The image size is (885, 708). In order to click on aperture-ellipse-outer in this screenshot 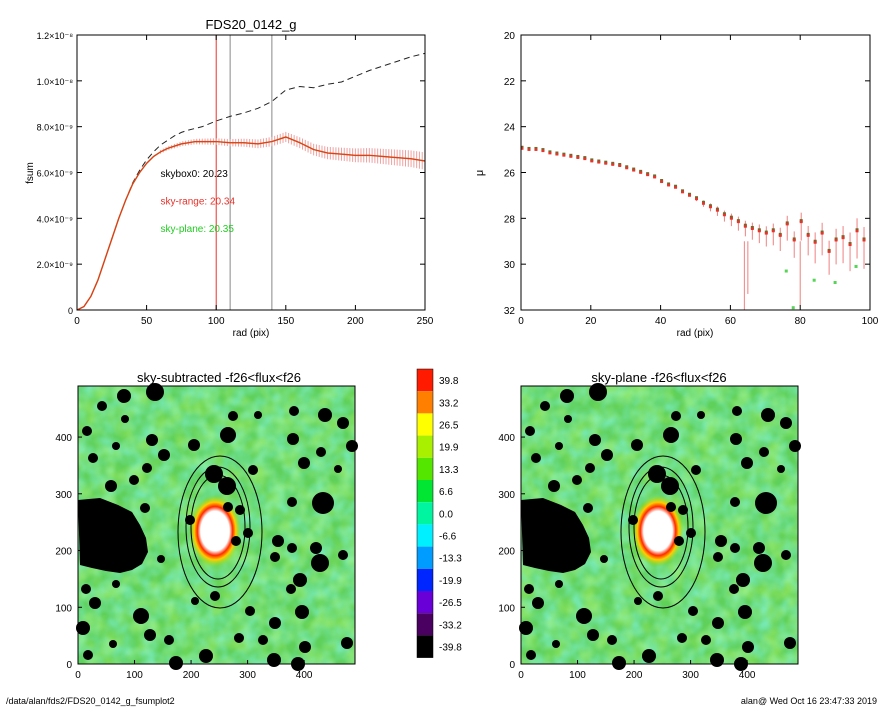, I will do `click(220, 532)`.